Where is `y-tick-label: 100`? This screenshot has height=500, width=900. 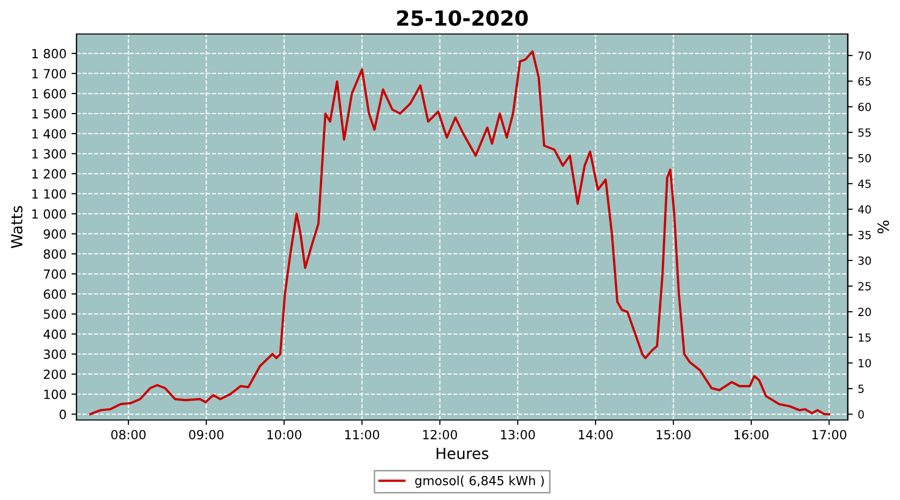 y-tick-label: 100 is located at coordinates (55, 395).